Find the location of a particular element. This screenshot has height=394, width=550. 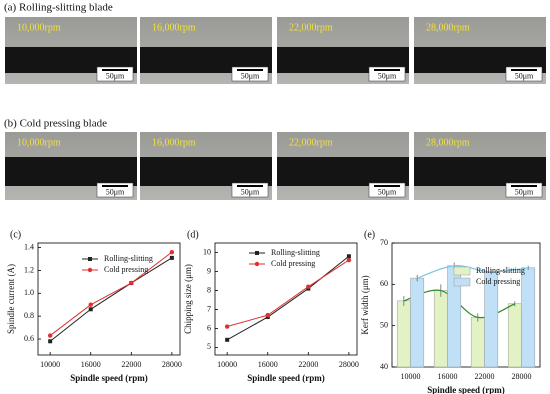

row-label: (b) Cold pressing blade is located at coordinates (55, 124).